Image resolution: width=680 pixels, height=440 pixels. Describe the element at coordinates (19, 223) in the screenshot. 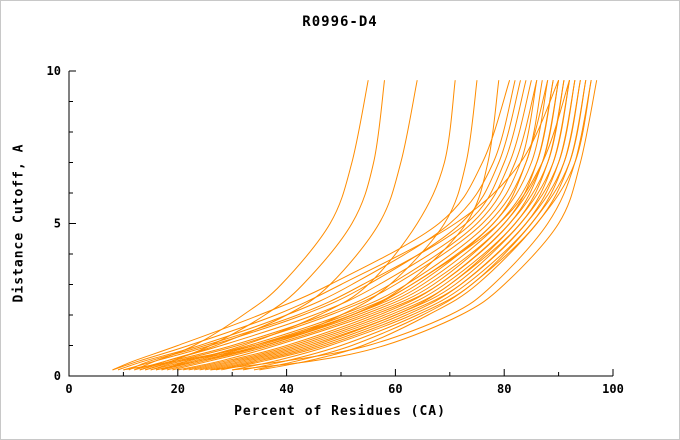

I see `y-axis-label: Distance Cutoff, A` at that location.